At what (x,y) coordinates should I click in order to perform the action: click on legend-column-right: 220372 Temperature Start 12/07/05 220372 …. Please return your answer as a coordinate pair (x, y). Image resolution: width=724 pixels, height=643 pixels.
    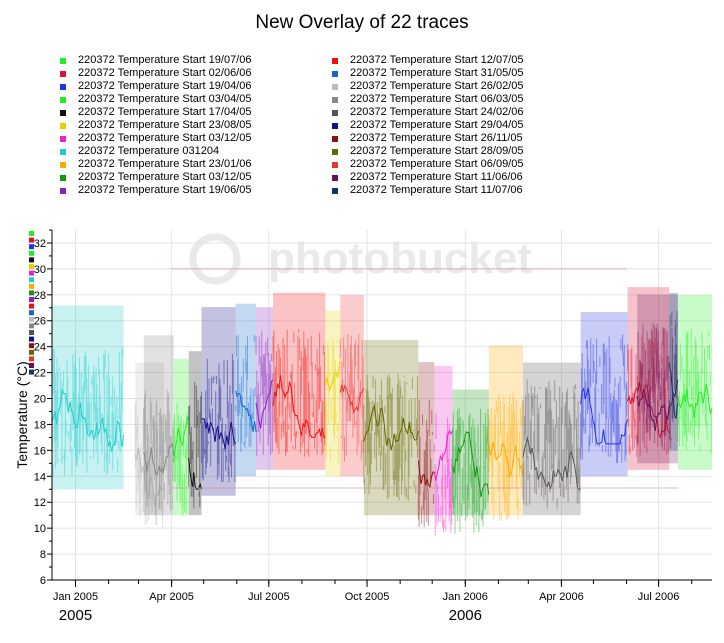
    Looking at the image, I should click on (427, 125).